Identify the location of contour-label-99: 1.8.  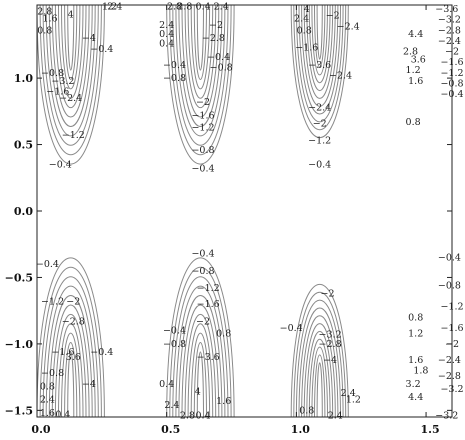
(420, 371).